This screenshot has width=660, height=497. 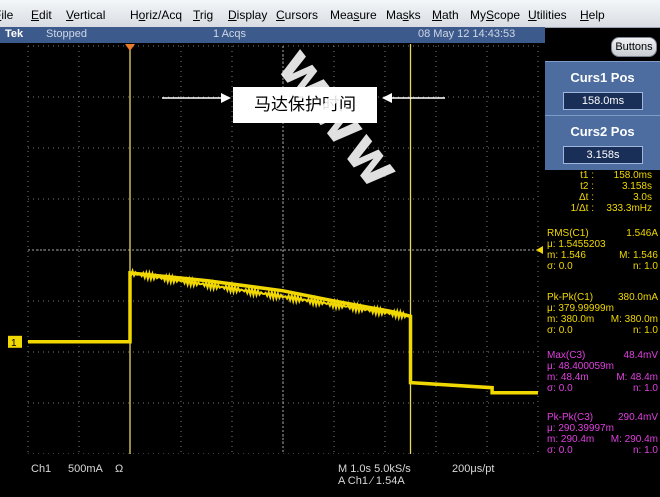 What do you see at coordinates (473, 469) in the screenshot?
I see `record-resolution: 200μs/pt` at bounding box center [473, 469].